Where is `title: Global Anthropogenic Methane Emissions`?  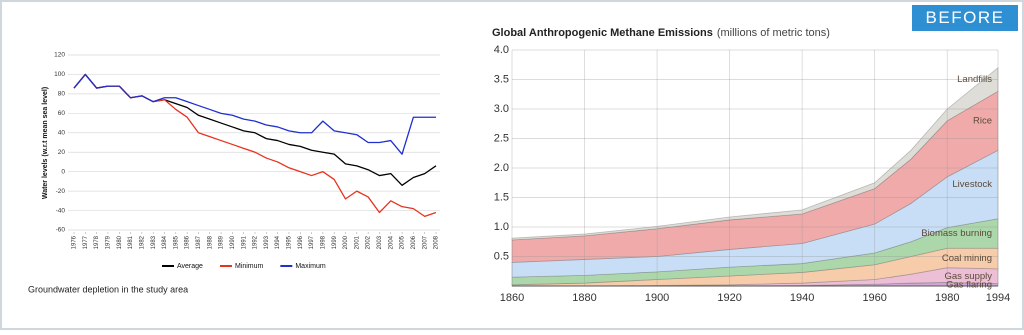
title: Global Anthropogenic Methane Emissions is located at coordinates (602, 33).